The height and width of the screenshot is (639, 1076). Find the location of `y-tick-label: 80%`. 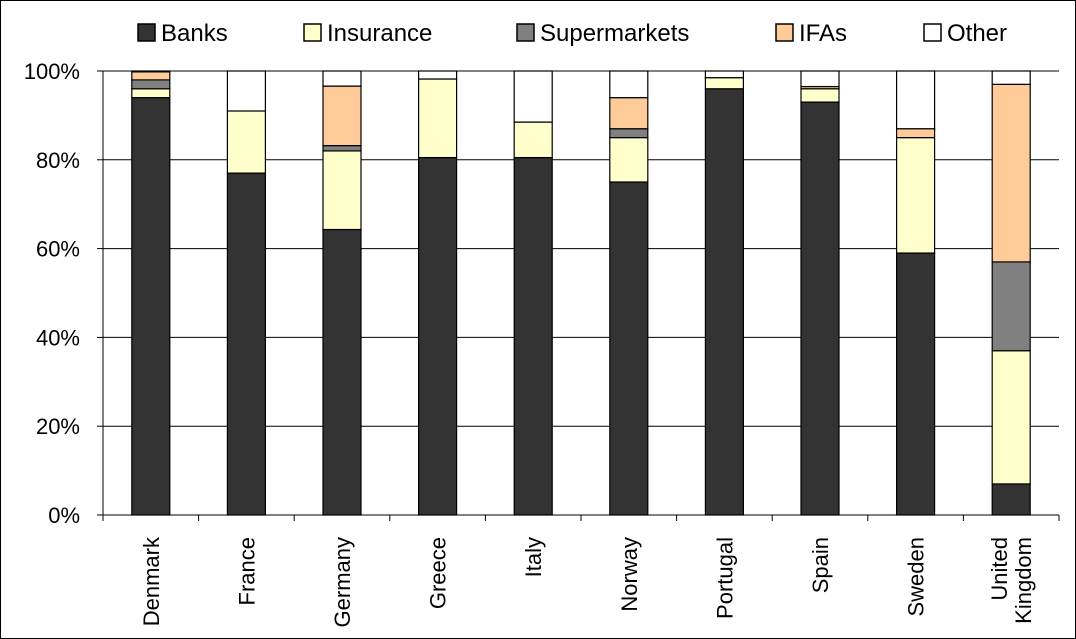

y-tick-label: 80% is located at coordinates (58, 160).